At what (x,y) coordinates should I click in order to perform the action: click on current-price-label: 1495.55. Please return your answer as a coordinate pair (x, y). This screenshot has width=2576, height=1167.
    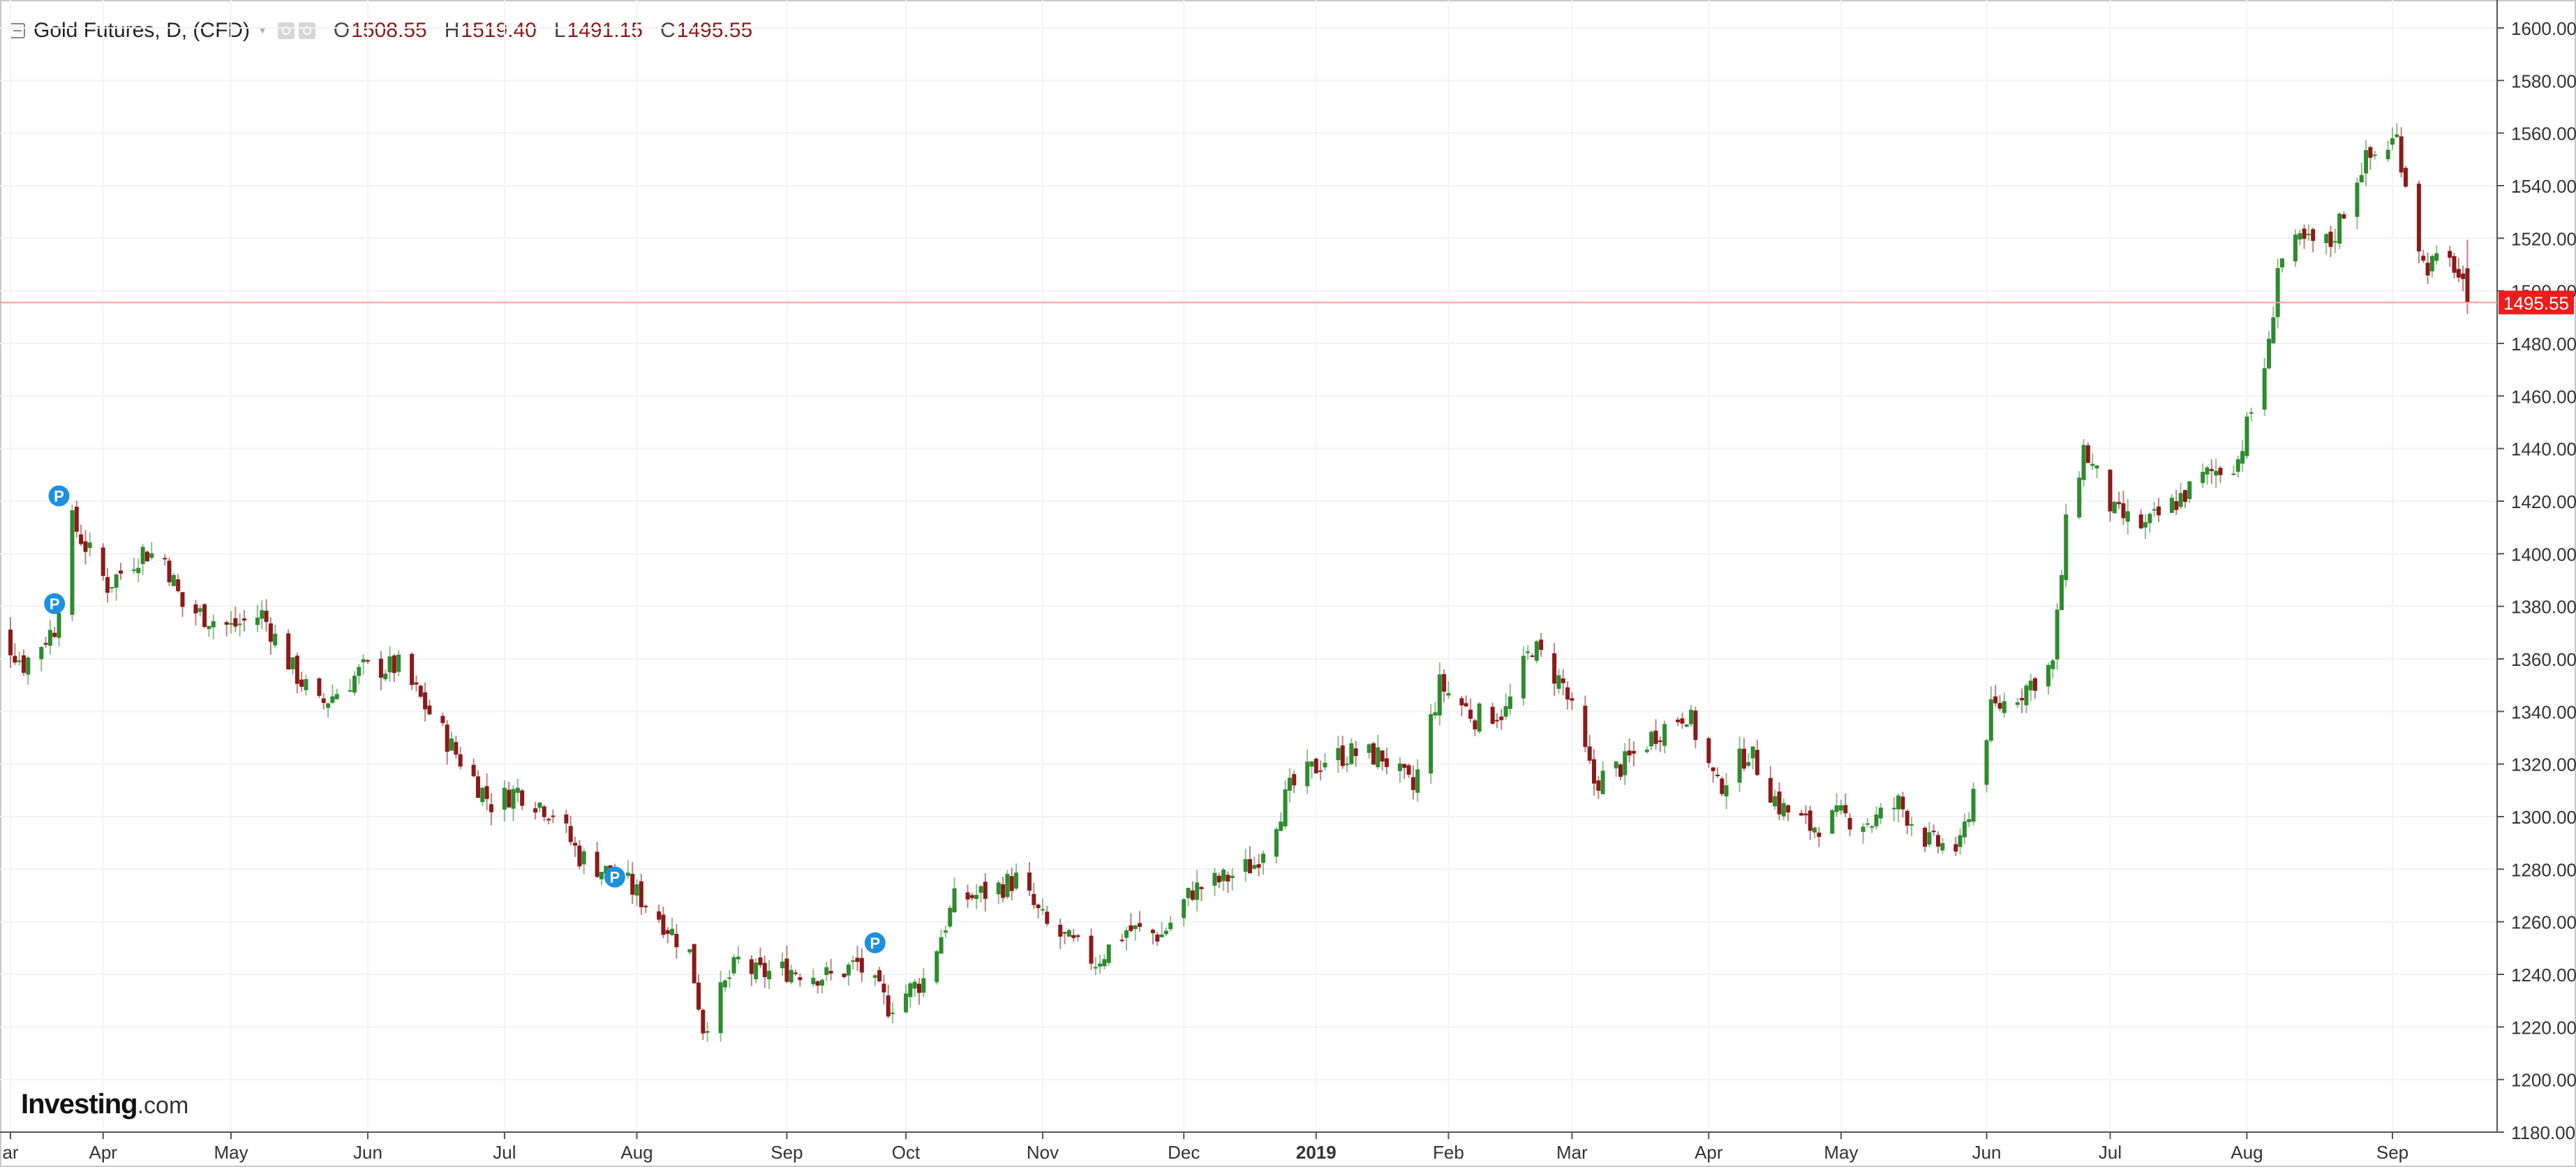
    Looking at the image, I should click on (2536, 302).